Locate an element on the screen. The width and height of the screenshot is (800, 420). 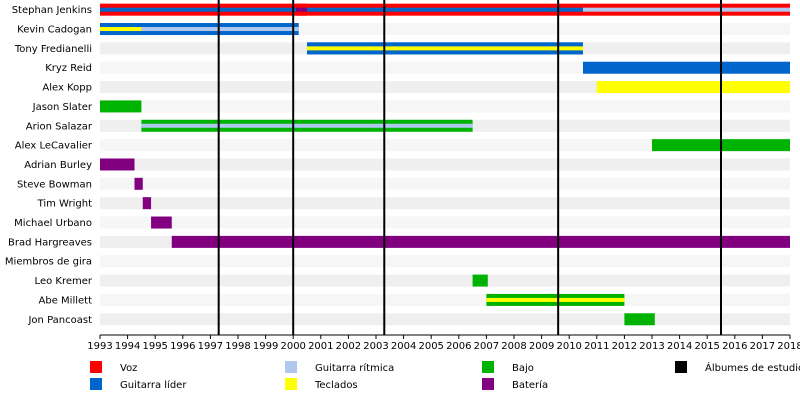
member-label: Arion Salazar is located at coordinates (59, 126).